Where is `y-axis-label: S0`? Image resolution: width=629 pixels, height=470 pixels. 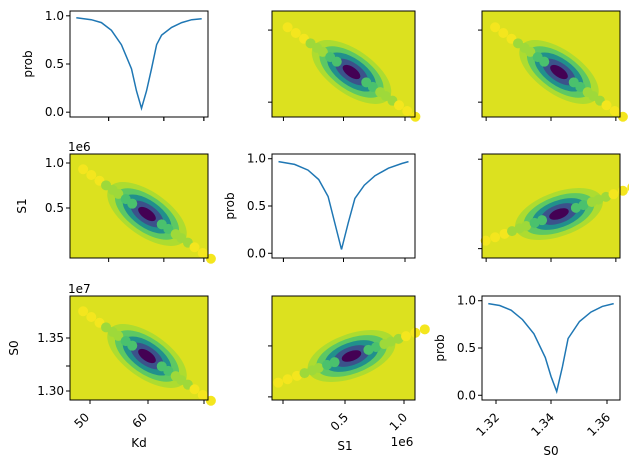 y-axis-label: S0 is located at coordinates (14, 347).